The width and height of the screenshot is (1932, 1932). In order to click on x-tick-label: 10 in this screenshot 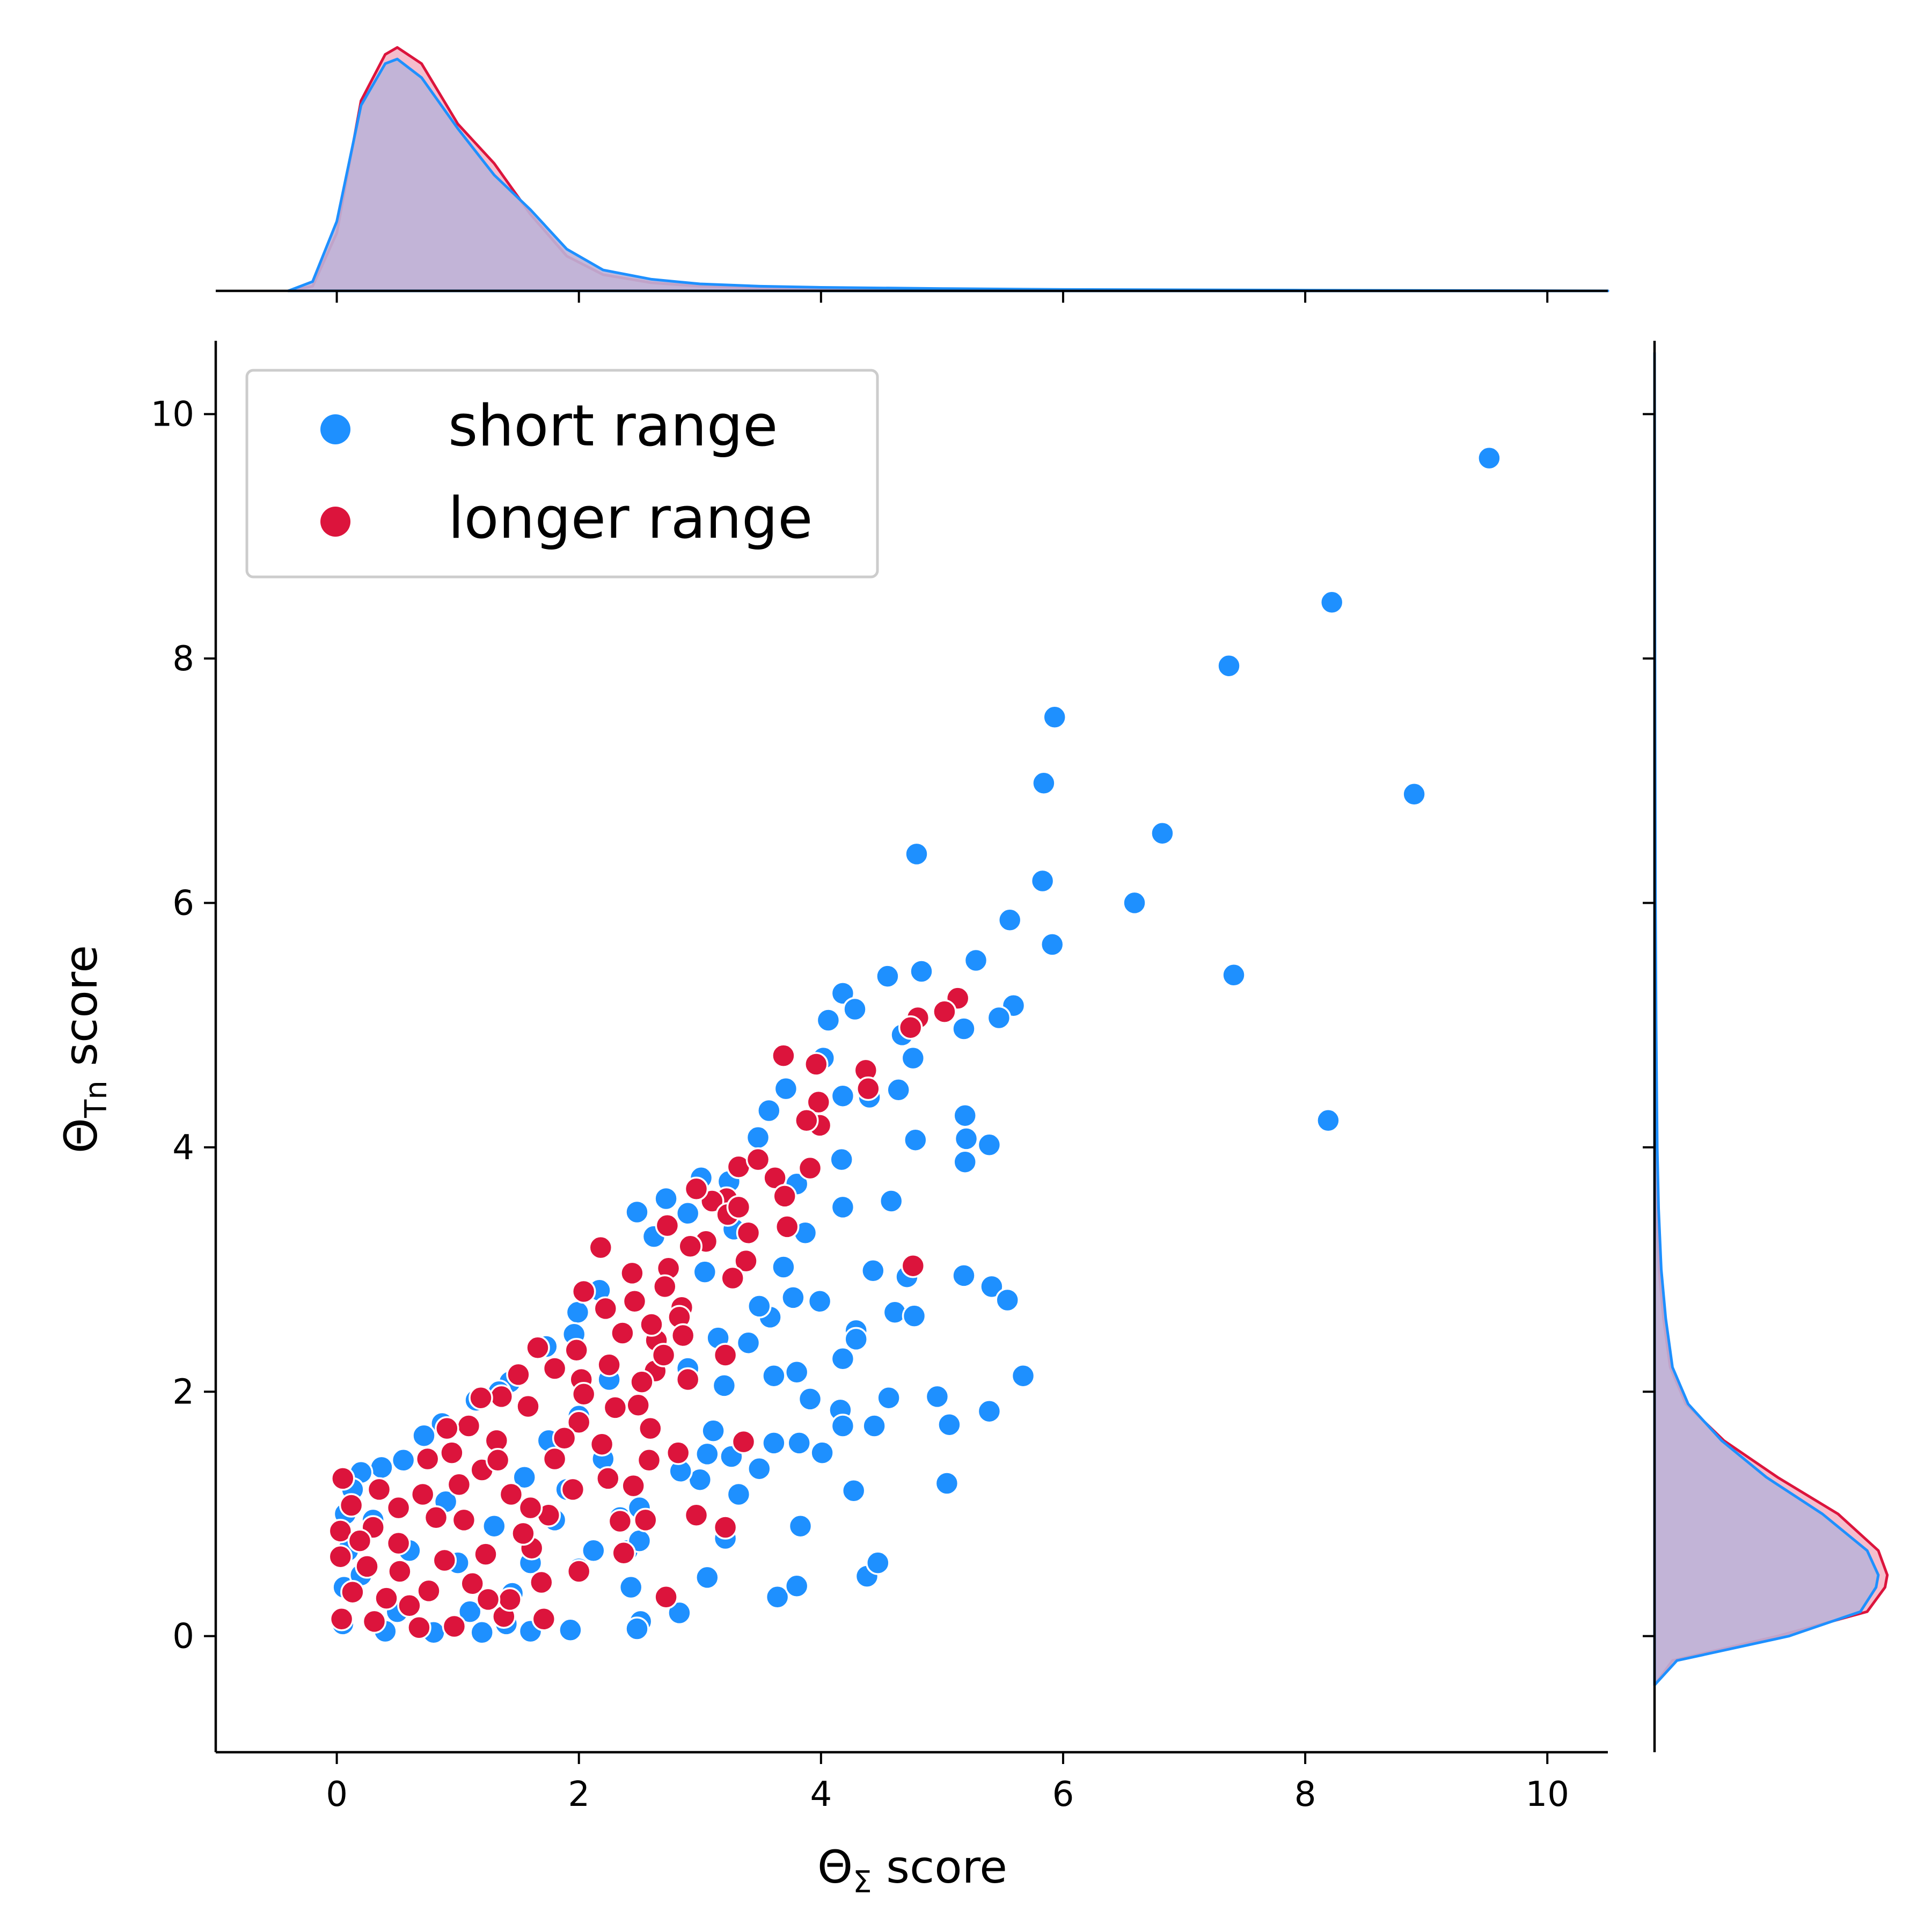, I will do `click(1547, 1794)`.